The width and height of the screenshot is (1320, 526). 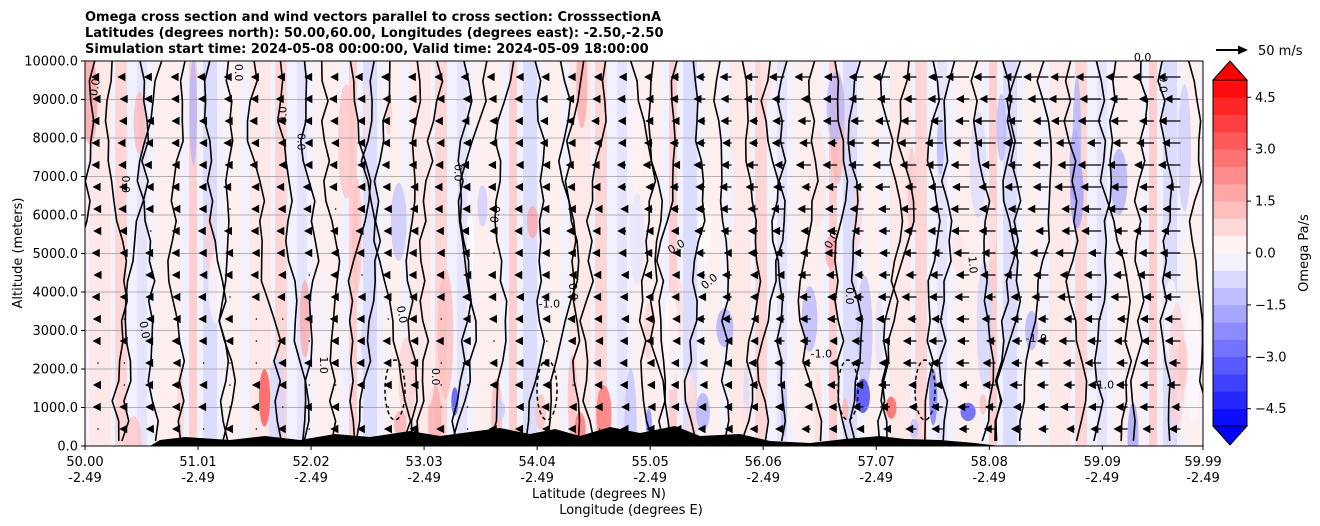 I want to click on y-tick-label: 2000.0, so click(x=56, y=370).